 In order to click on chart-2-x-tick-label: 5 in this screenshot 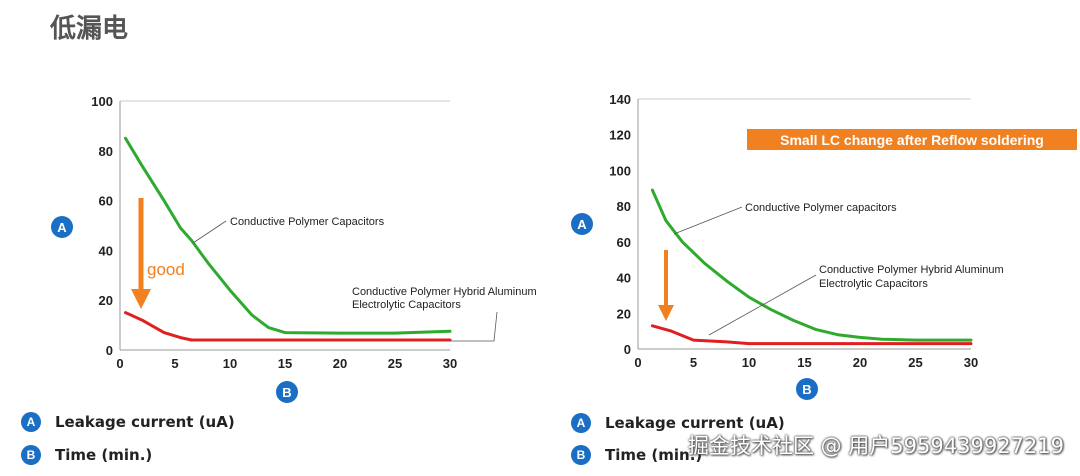, I will do `click(693, 362)`.